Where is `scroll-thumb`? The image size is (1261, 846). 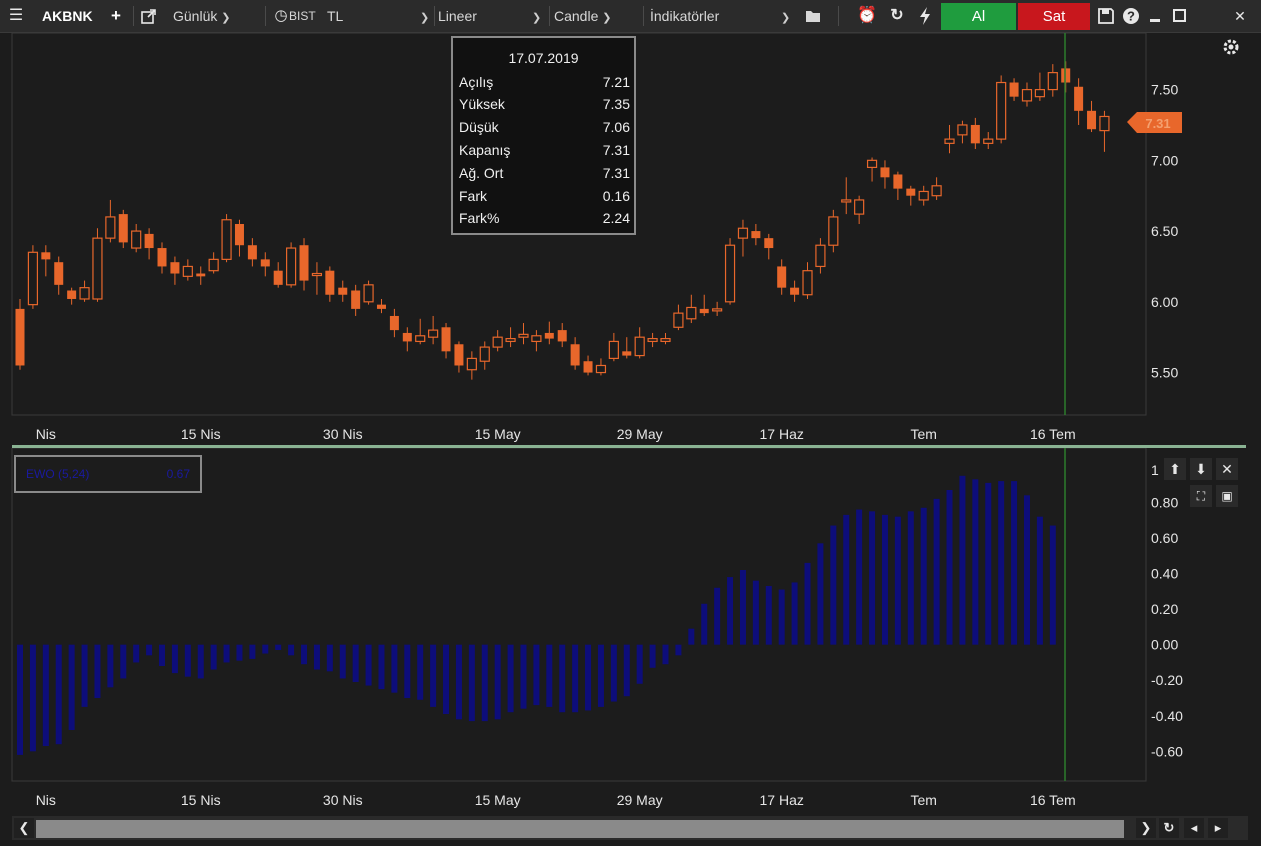 scroll-thumb is located at coordinates (580, 829).